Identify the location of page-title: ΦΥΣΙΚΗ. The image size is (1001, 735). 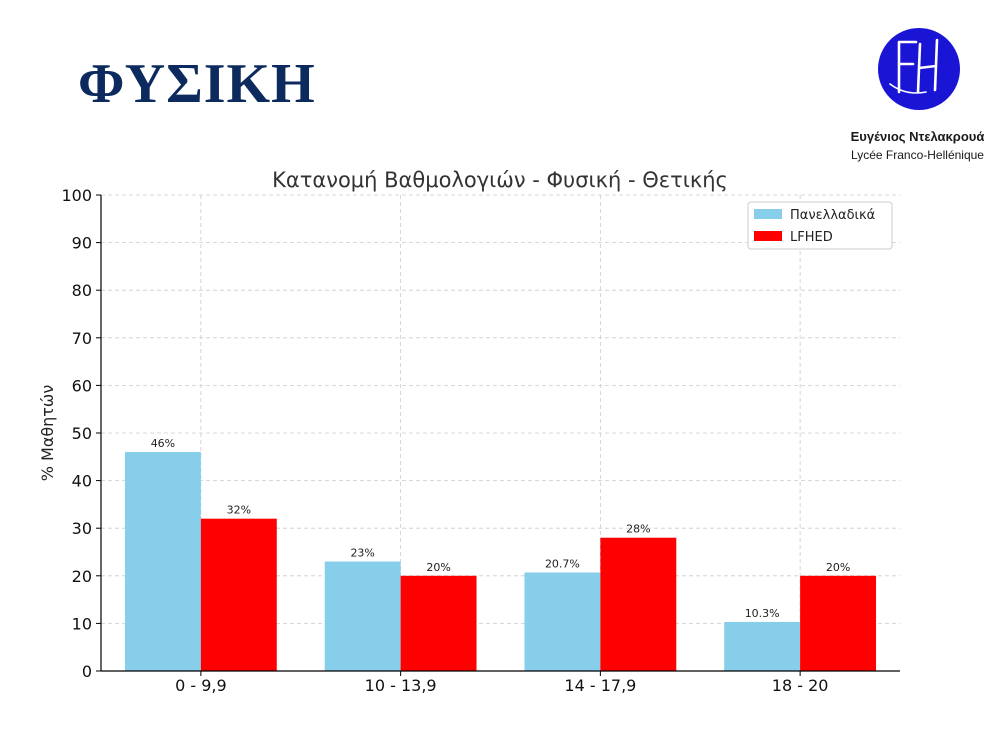
(197, 84).